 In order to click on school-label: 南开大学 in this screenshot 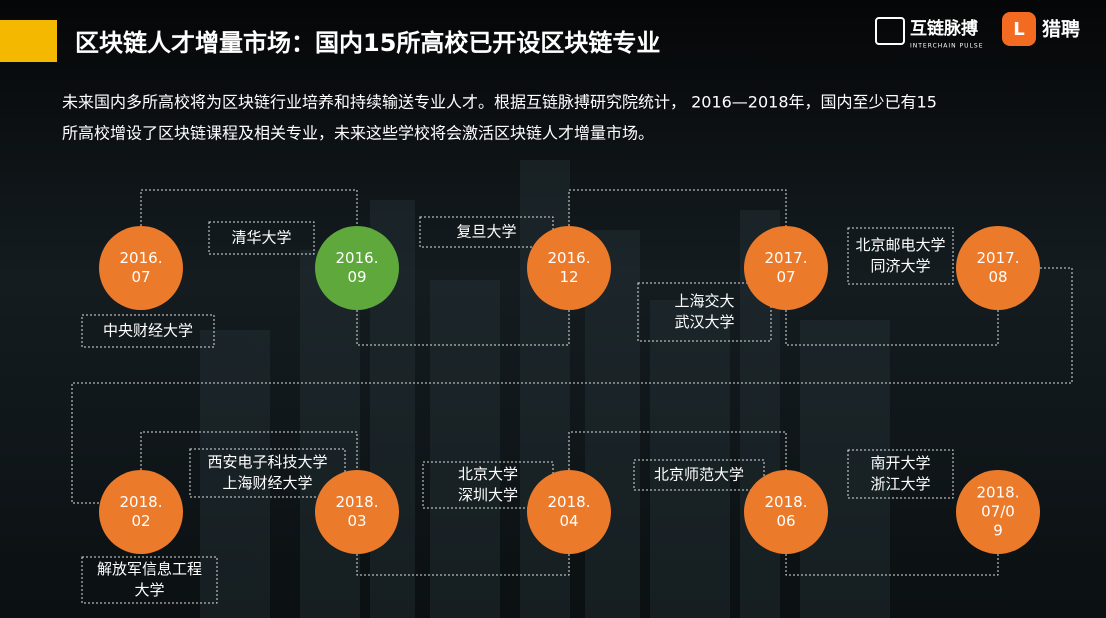, I will do `click(900, 463)`.